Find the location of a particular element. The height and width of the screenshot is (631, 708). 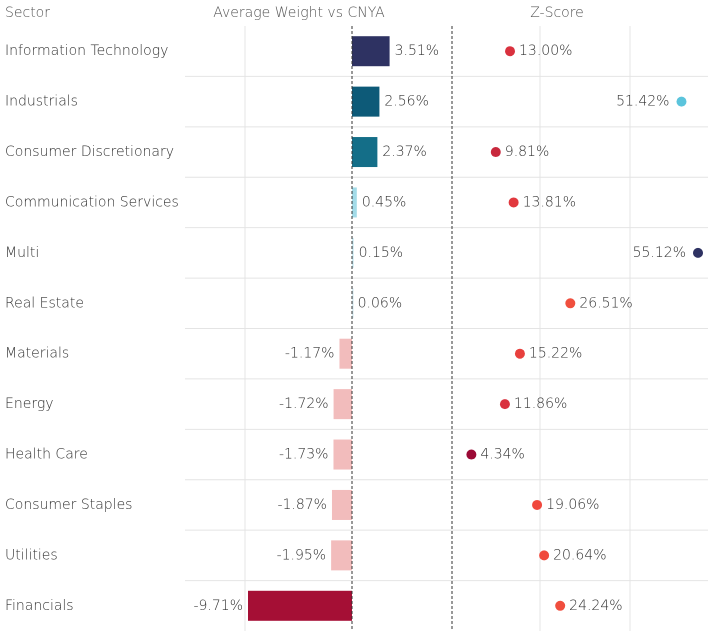

value-label: 51.42% is located at coordinates (642, 102).